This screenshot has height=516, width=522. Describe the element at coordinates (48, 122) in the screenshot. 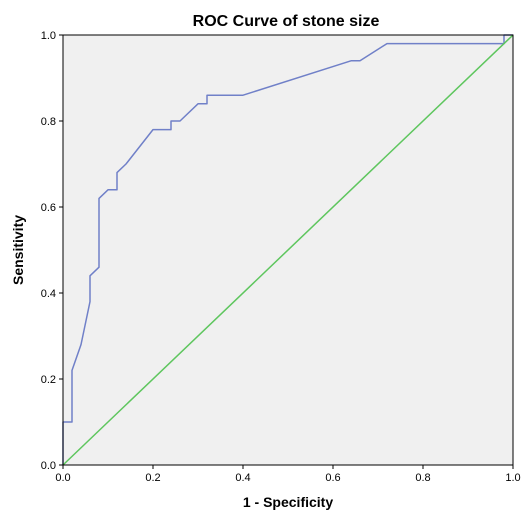

I see `y-tick-label: 0.8` at that location.